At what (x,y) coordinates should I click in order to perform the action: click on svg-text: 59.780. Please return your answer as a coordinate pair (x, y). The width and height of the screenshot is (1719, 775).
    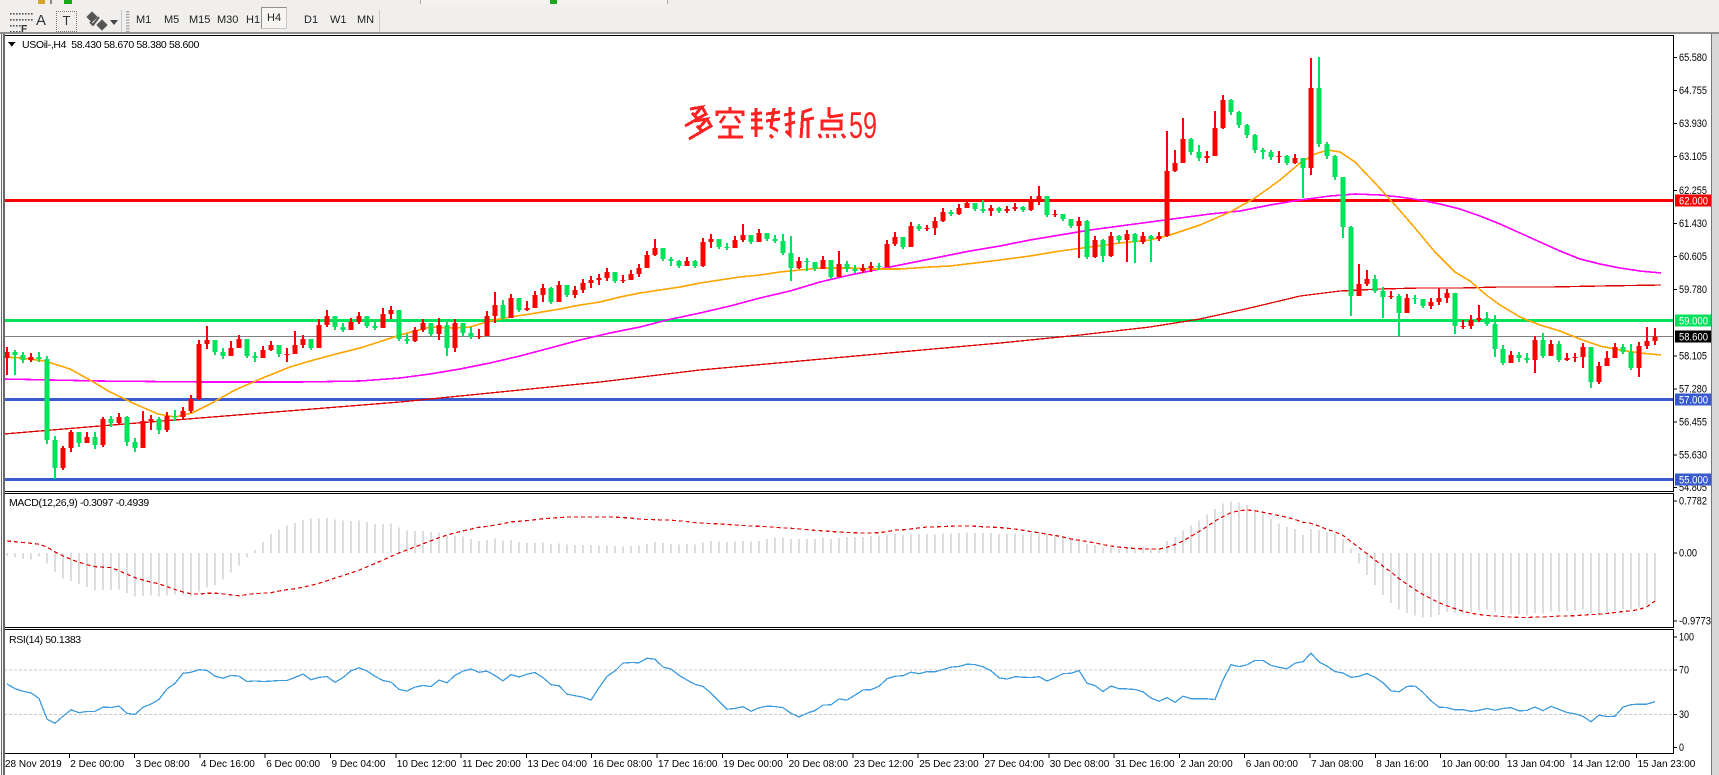
    Looking at the image, I should click on (1693, 290).